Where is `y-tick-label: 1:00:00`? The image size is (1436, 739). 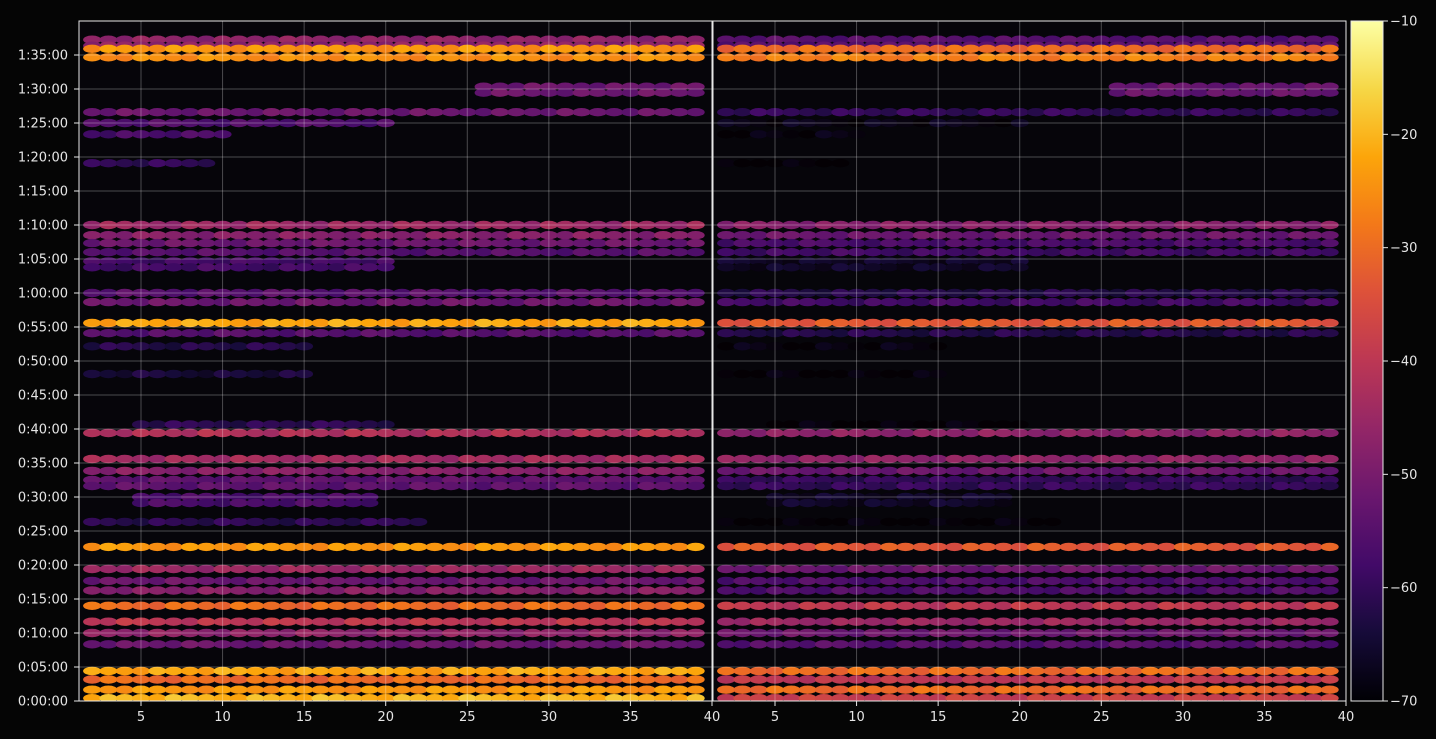 y-tick-label: 1:00:00 is located at coordinates (43, 294).